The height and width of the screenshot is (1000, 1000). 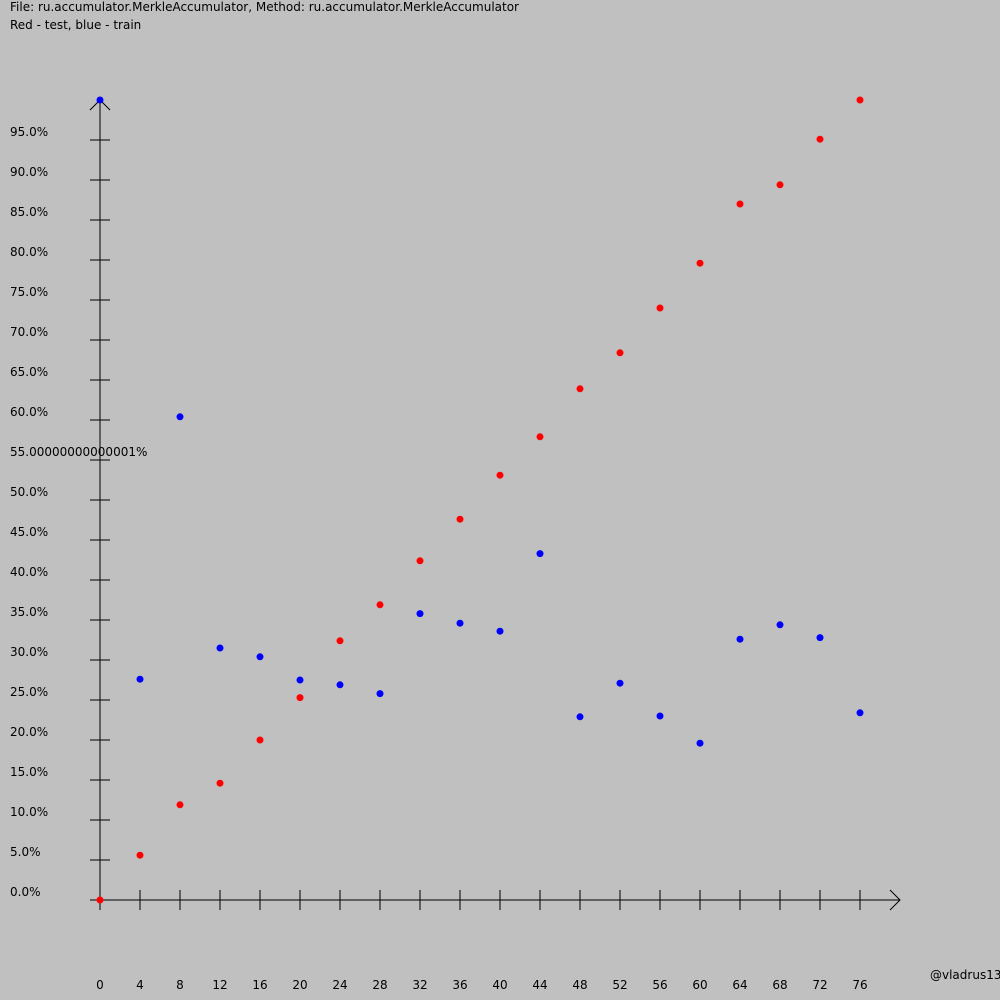 I want to click on y-tick-label: 40.0%, so click(x=29, y=572).